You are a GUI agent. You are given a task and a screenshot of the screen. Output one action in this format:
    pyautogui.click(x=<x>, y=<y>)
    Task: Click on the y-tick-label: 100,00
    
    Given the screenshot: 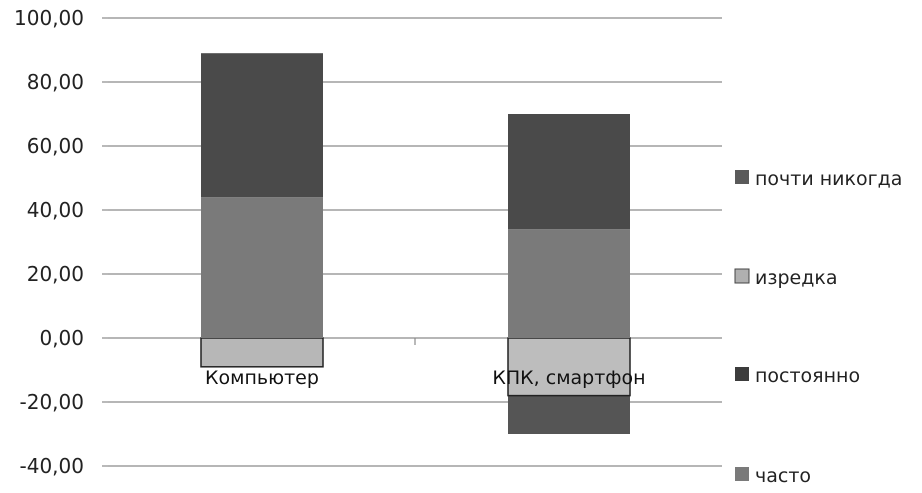 What is the action you would take?
    pyautogui.click(x=49, y=18)
    